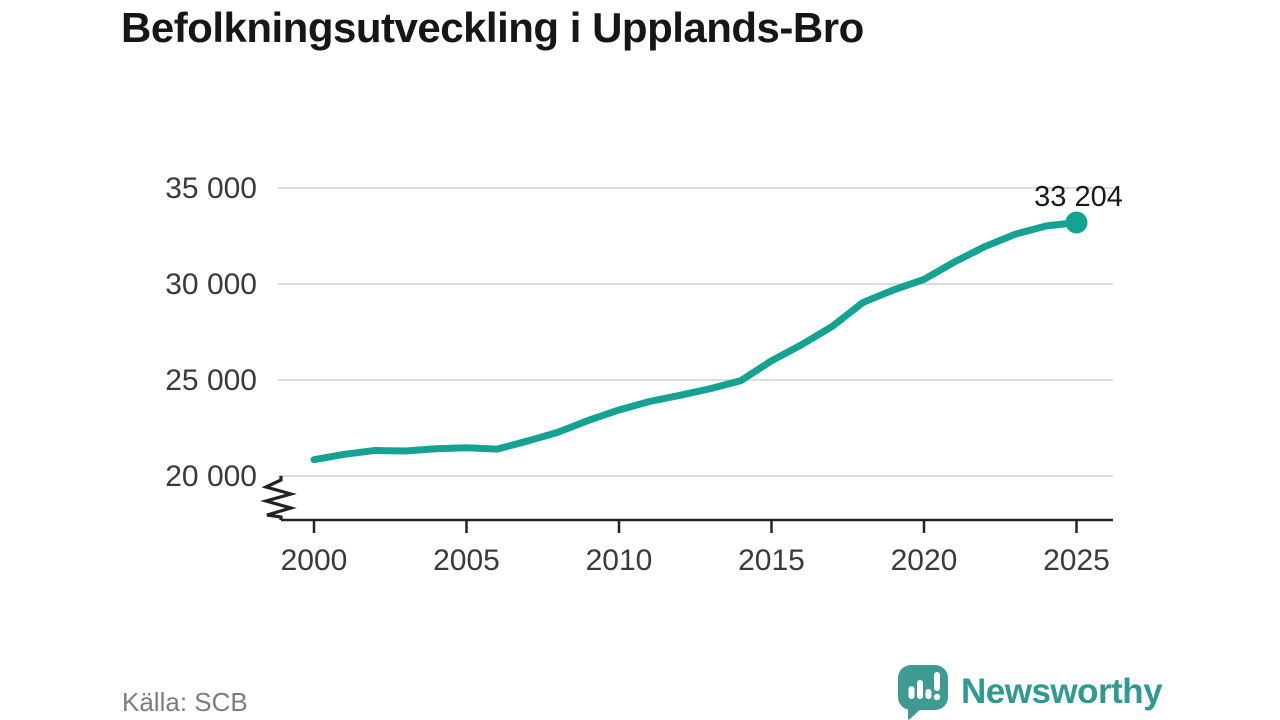  I want to click on y-tick-label: 35 000, so click(211, 188).